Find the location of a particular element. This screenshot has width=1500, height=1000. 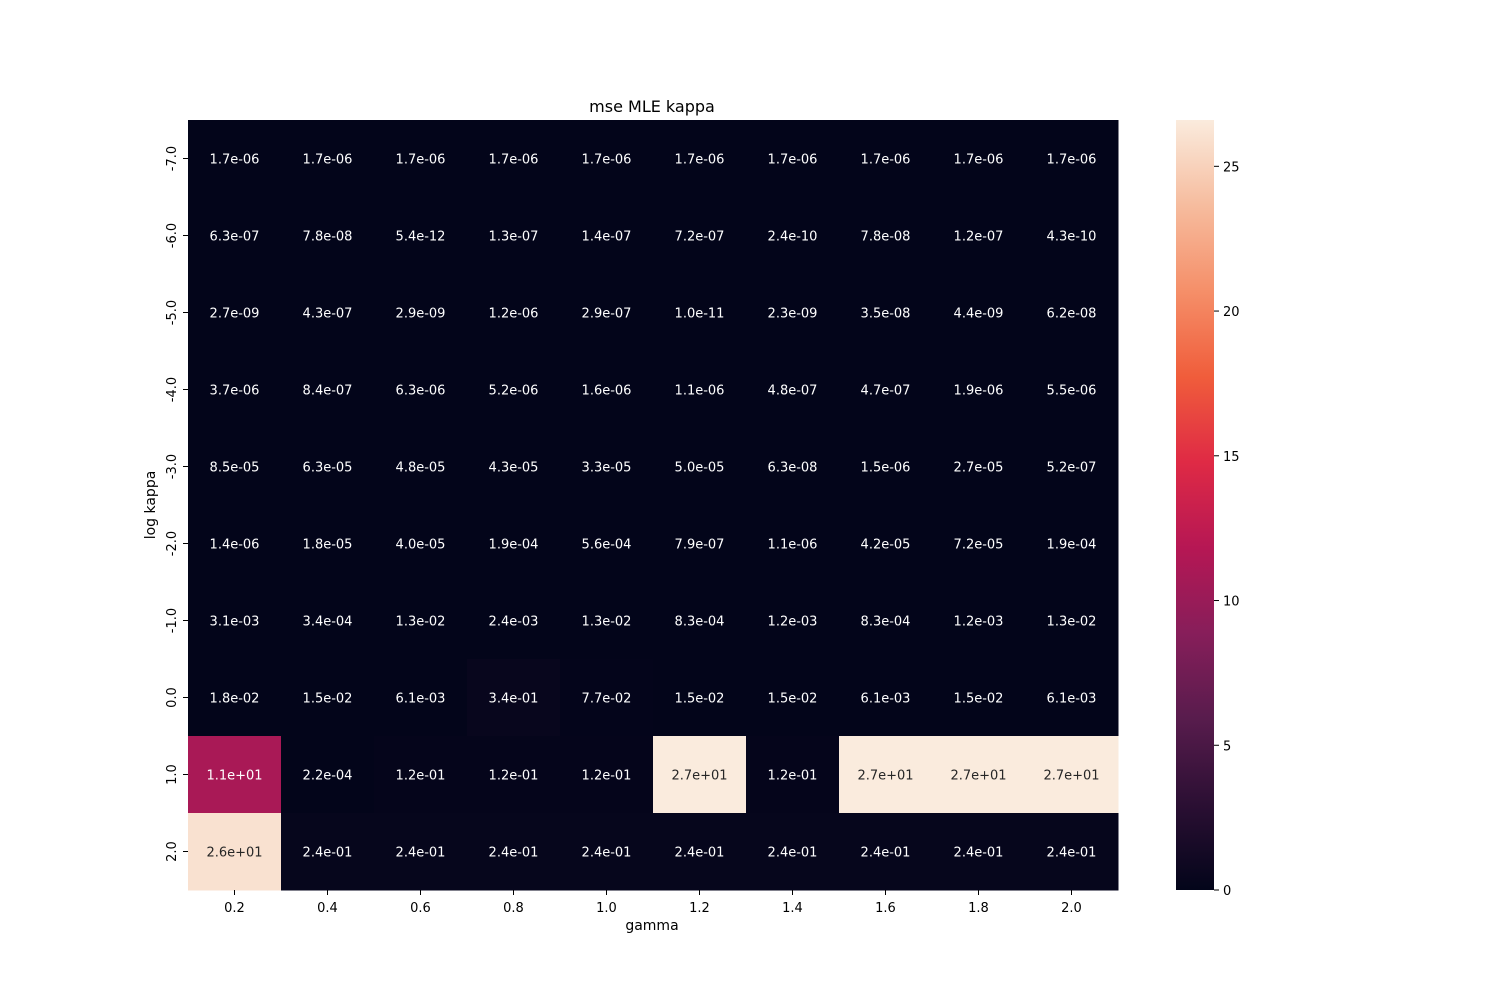

cell-value-label: 2.4e-03 is located at coordinates (514, 622).